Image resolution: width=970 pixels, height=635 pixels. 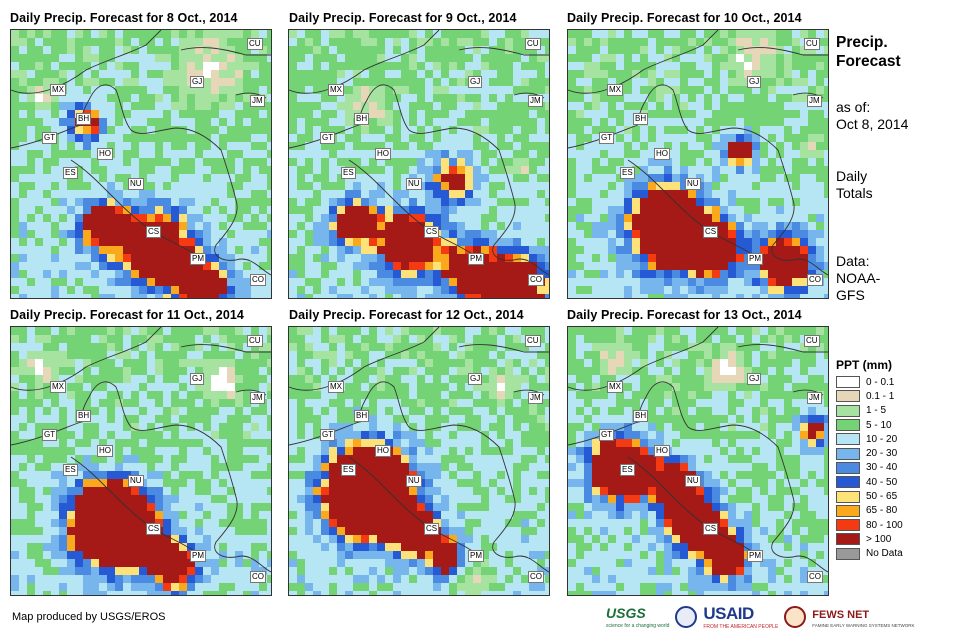 What do you see at coordinates (626, 613) in the screenshot?
I see `usgs-logo-text: USGS` at bounding box center [626, 613].